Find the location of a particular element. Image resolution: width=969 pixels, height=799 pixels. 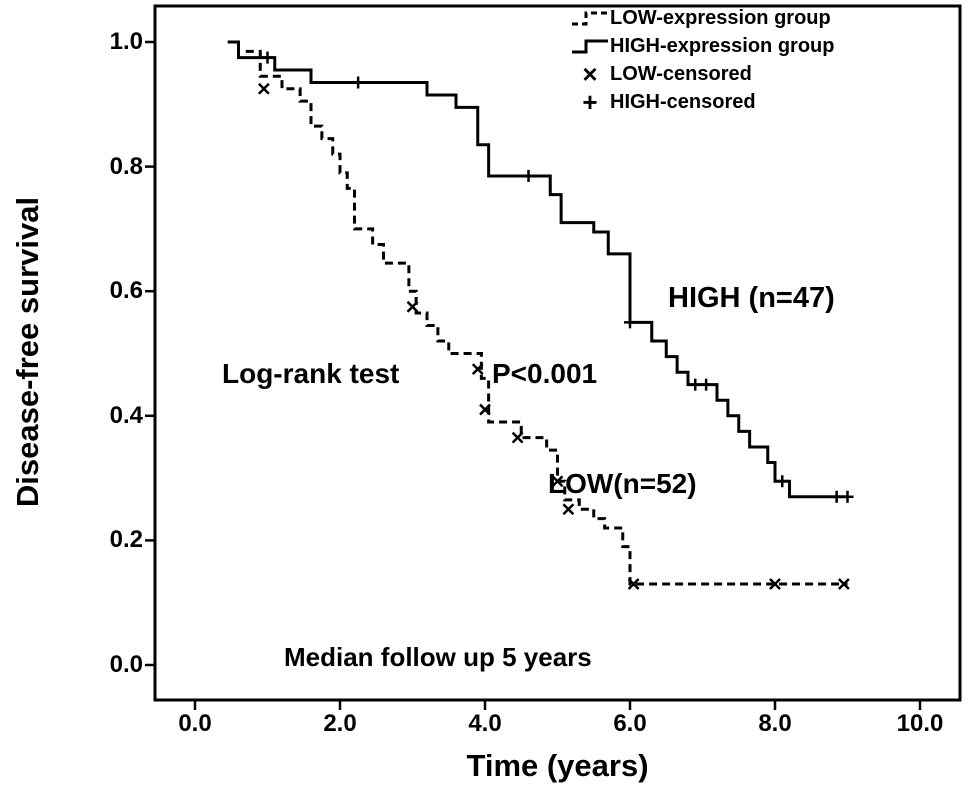

x-tick-label: 10.0 is located at coordinates (920, 723).